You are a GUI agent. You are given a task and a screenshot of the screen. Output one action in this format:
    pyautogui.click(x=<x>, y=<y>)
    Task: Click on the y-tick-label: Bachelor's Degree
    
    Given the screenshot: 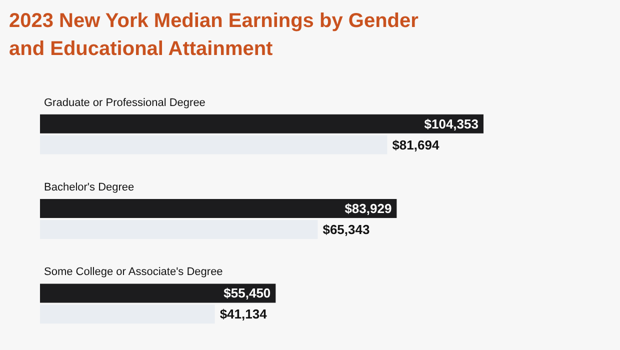 What is the action you would take?
    pyautogui.click(x=89, y=188)
    